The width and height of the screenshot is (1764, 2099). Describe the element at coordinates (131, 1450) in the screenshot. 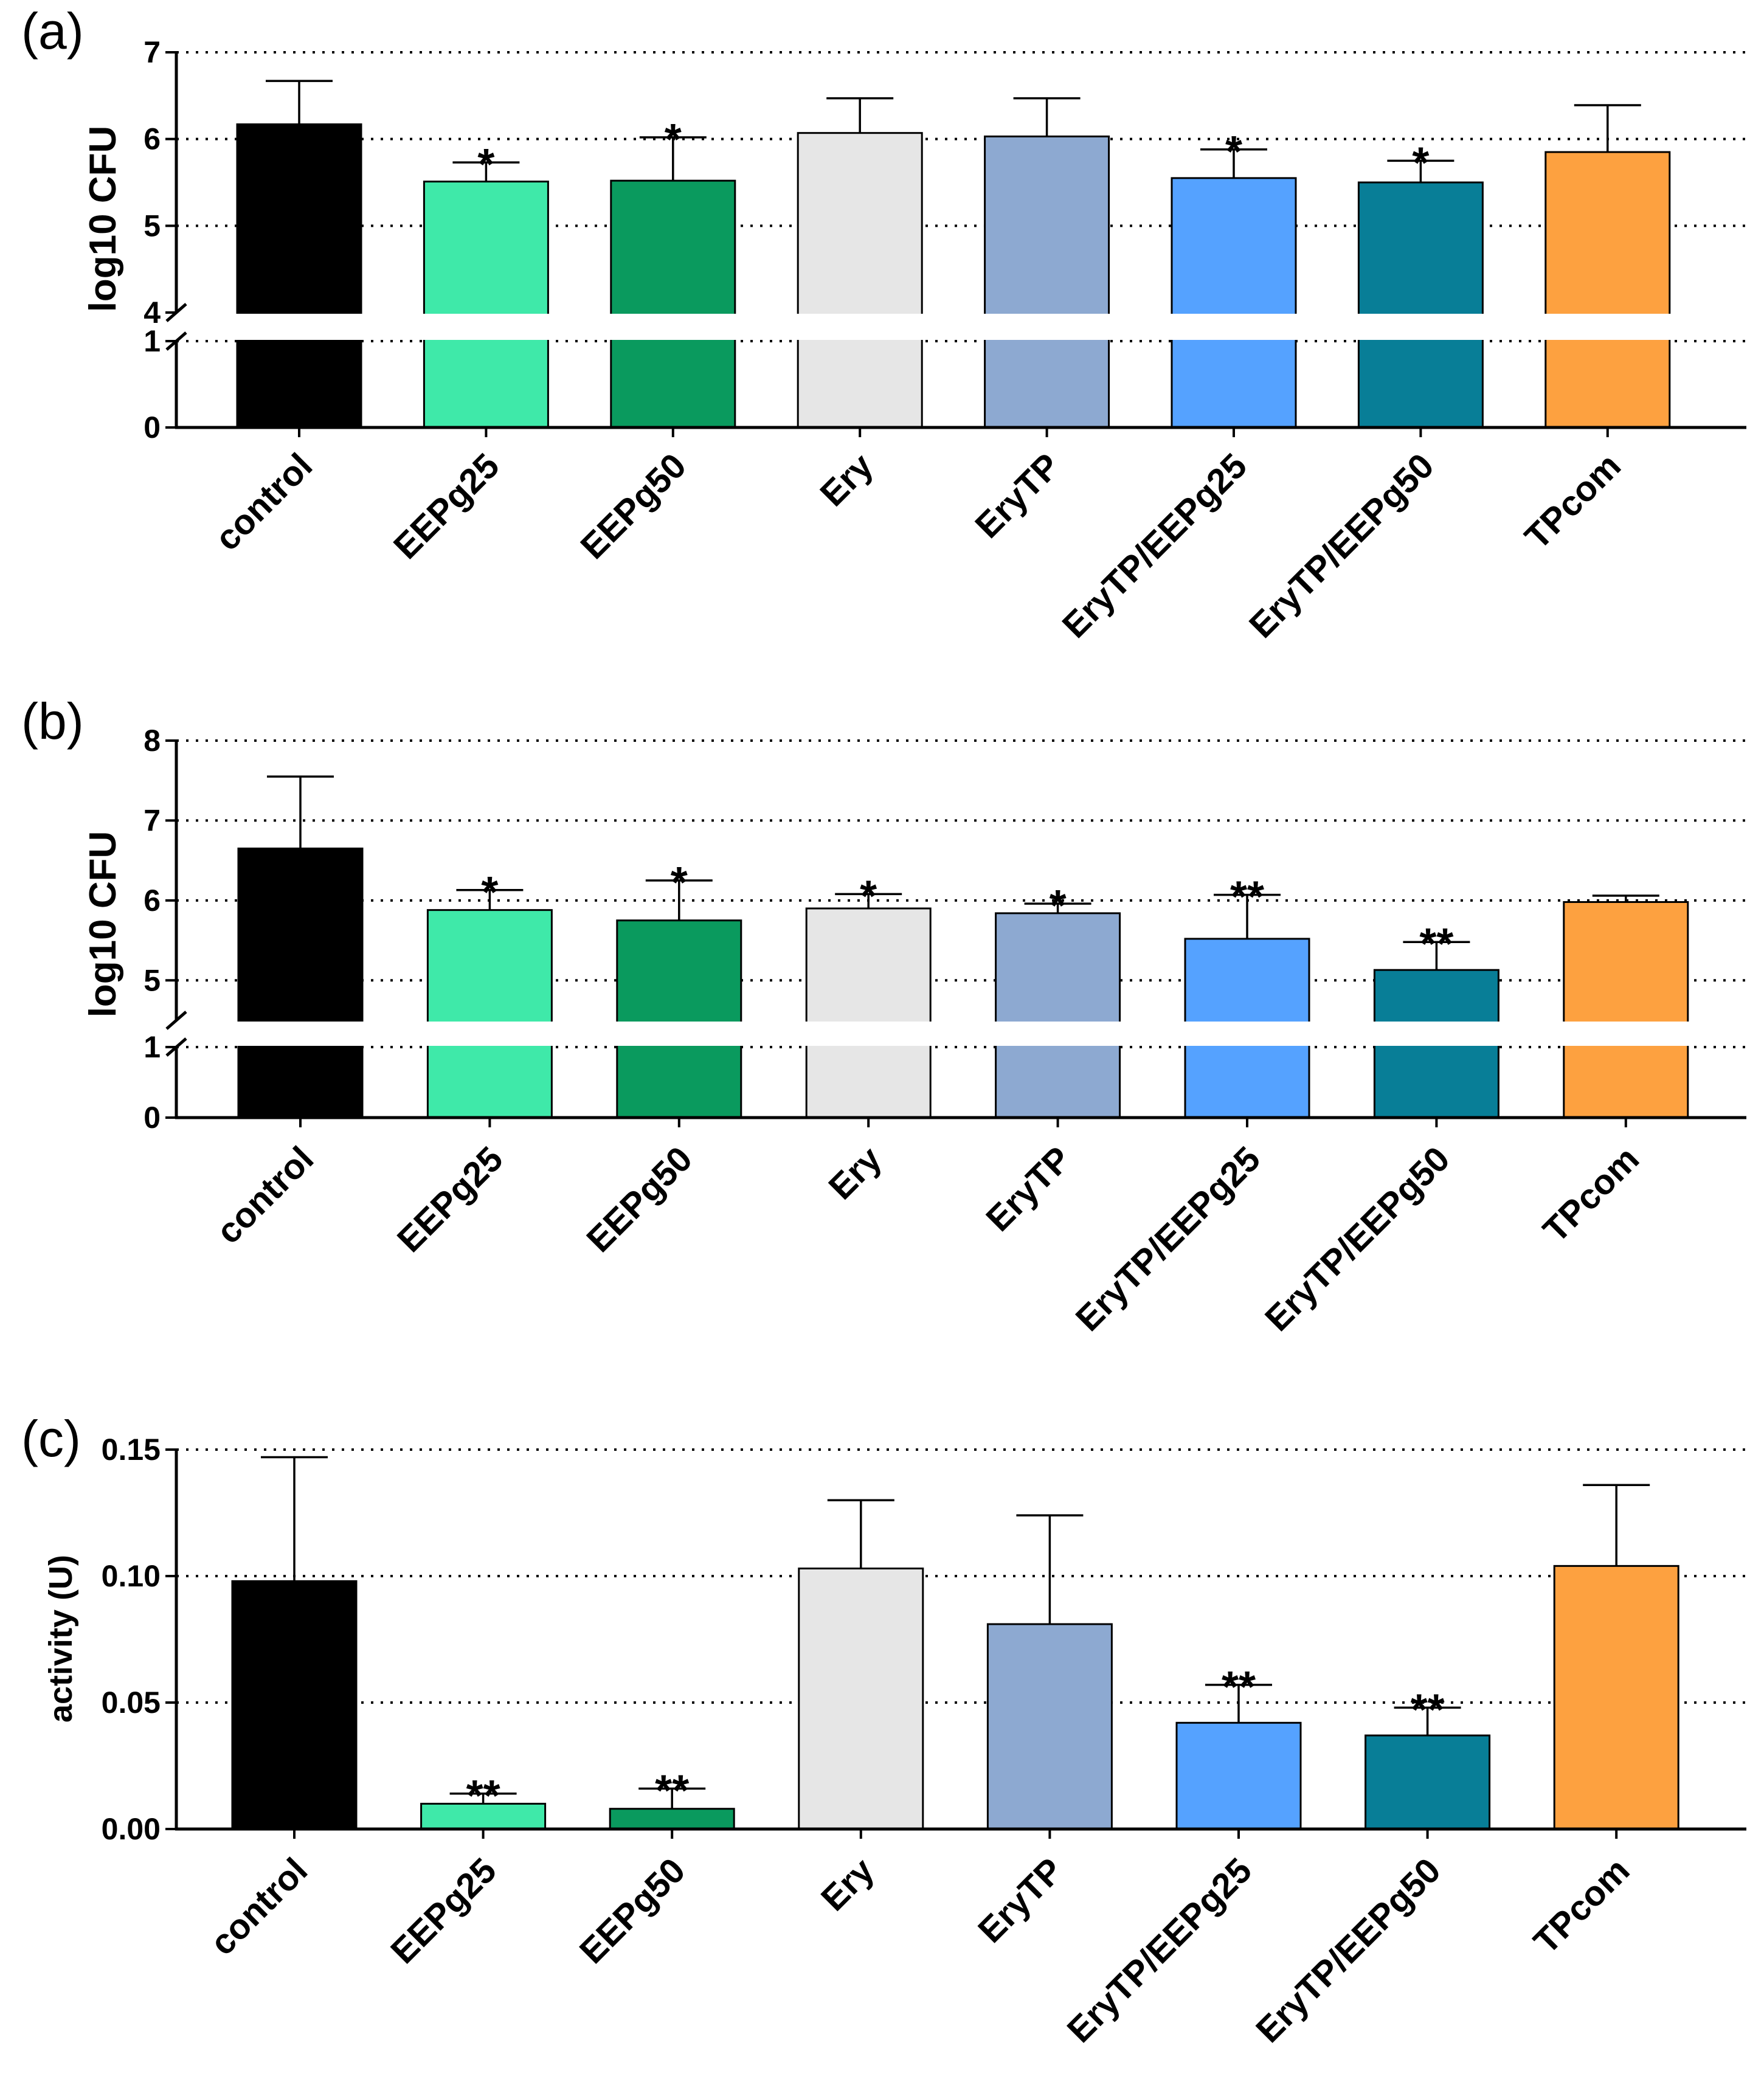

I see `y-tick-label: 0.15` at that location.